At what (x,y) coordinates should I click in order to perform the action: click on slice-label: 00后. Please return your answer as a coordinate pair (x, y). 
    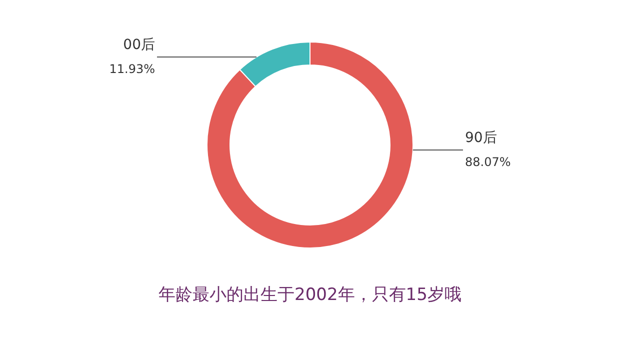
    Looking at the image, I should click on (139, 45).